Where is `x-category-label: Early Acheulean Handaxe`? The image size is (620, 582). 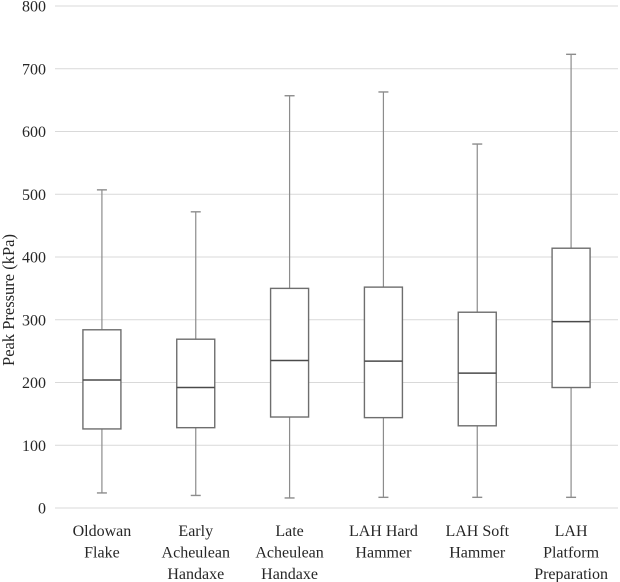 x-category-label: Early Acheulean Handaxe is located at coordinates (196, 552).